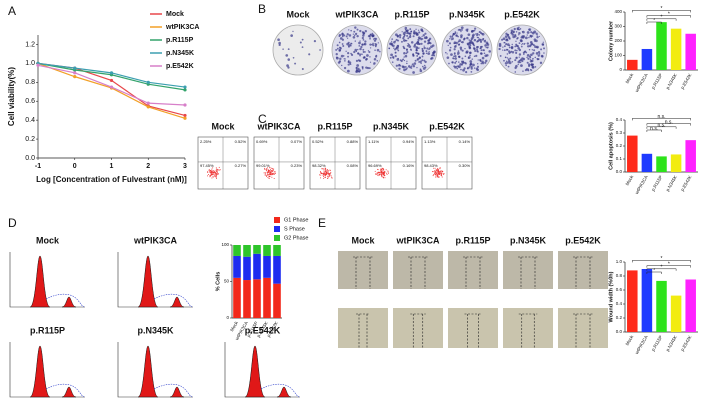 The image size is (704, 411). I want to click on quadrant-value: 0.52%, so click(318, 141).